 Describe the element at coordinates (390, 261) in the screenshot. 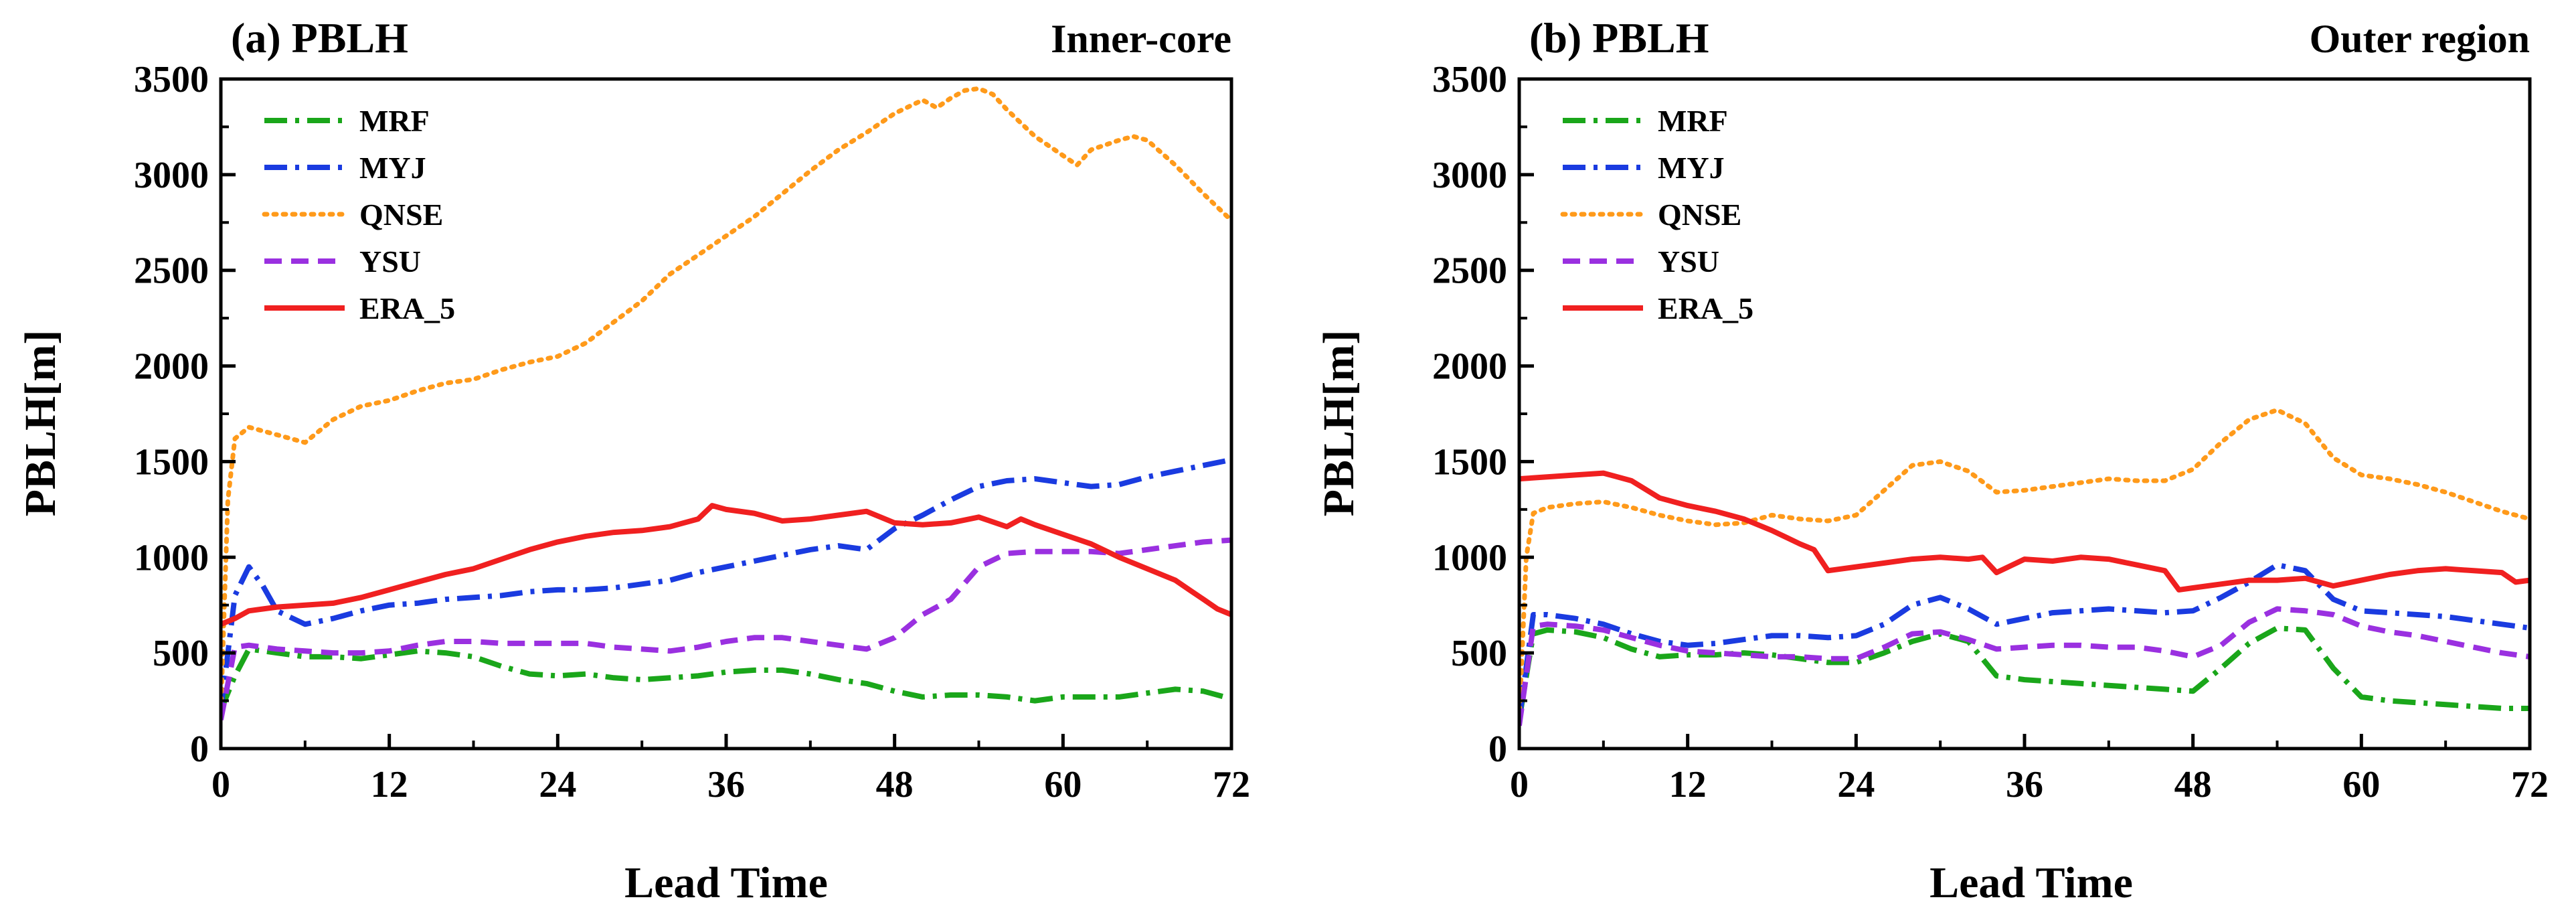

I see `panel-a-legend-label-ysu: YSU` at that location.